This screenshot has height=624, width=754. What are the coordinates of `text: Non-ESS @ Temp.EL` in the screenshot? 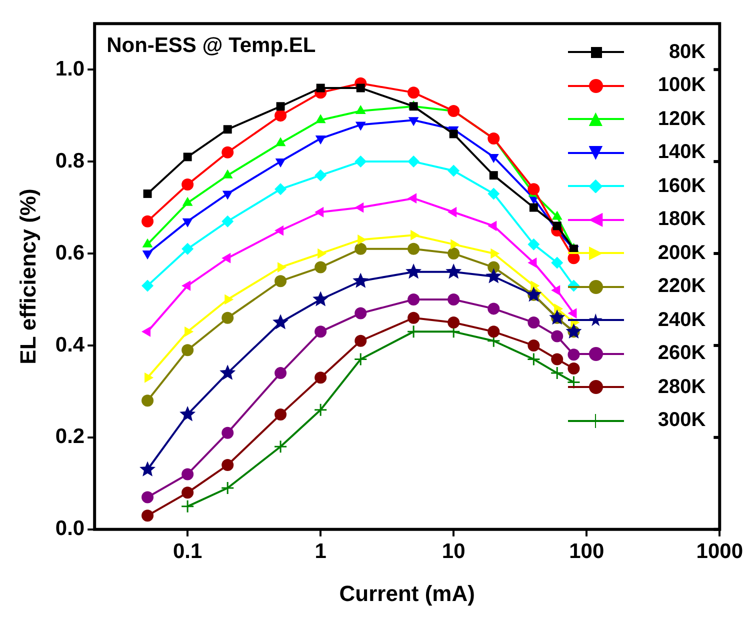 It's located at (211, 45).